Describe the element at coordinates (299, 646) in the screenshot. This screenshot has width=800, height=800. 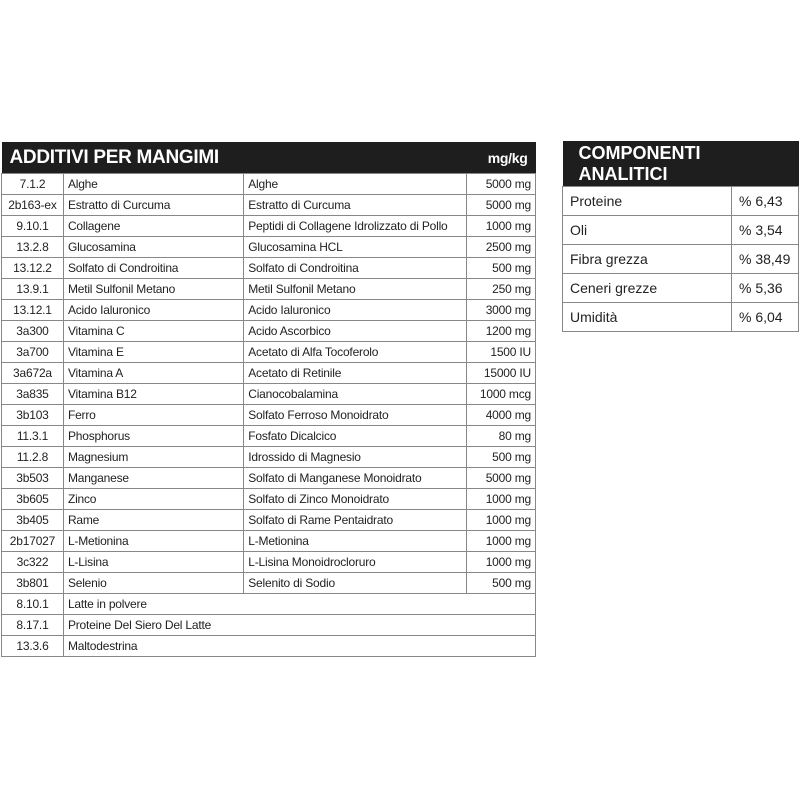
I see `name-cell: Maltodestrina` at that location.